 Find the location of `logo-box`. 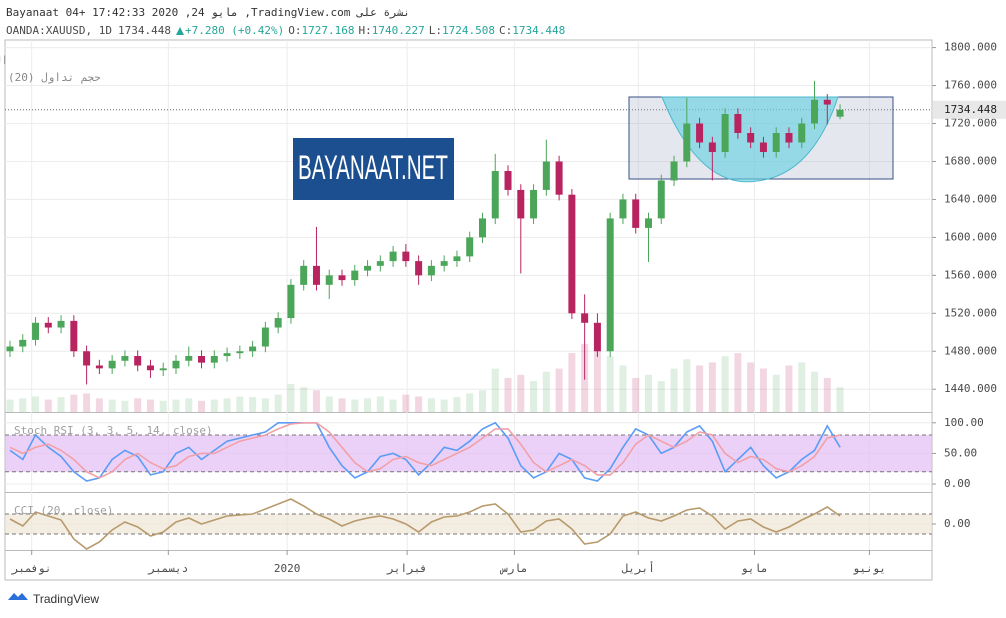

logo-box is located at coordinates (373, 169).